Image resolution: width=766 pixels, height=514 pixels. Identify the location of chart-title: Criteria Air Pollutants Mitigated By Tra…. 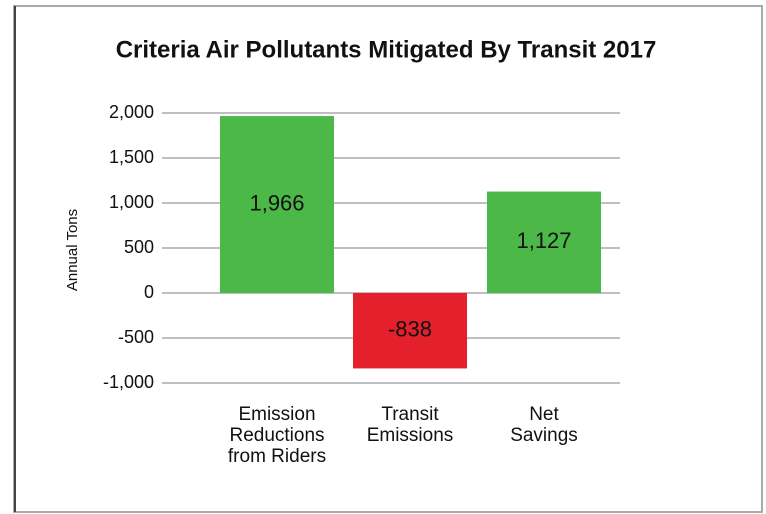
(386, 49).